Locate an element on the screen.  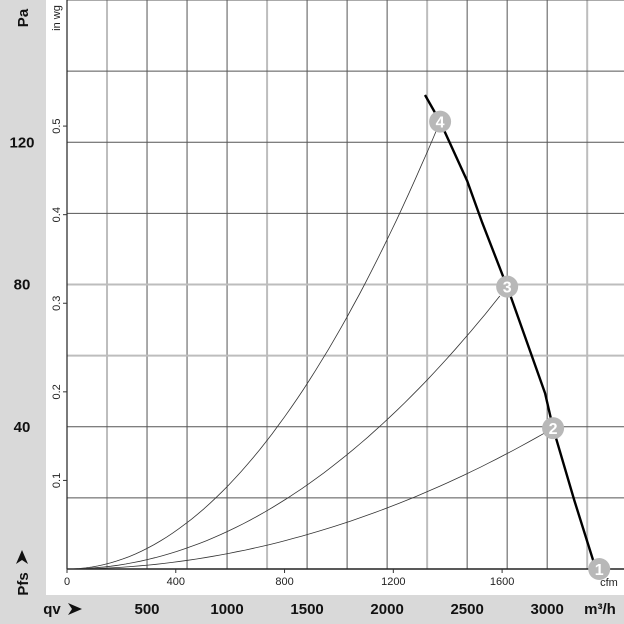
operating-point-label: 1 is located at coordinates (599, 570).